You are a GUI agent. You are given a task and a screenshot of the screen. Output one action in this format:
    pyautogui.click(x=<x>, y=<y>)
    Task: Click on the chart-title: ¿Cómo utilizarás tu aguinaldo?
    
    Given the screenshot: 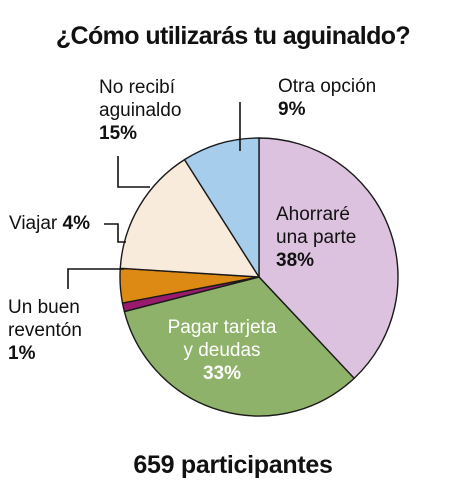 What is the action you would take?
    pyautogui.click(x=233, y=36)
    